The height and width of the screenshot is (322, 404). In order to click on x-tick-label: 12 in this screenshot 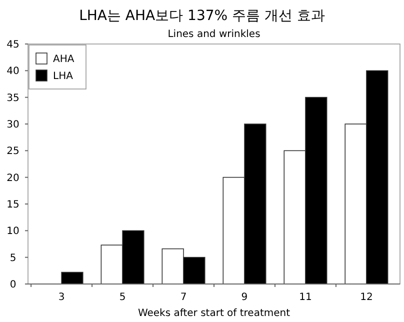, I will do `click(366, 297)`.